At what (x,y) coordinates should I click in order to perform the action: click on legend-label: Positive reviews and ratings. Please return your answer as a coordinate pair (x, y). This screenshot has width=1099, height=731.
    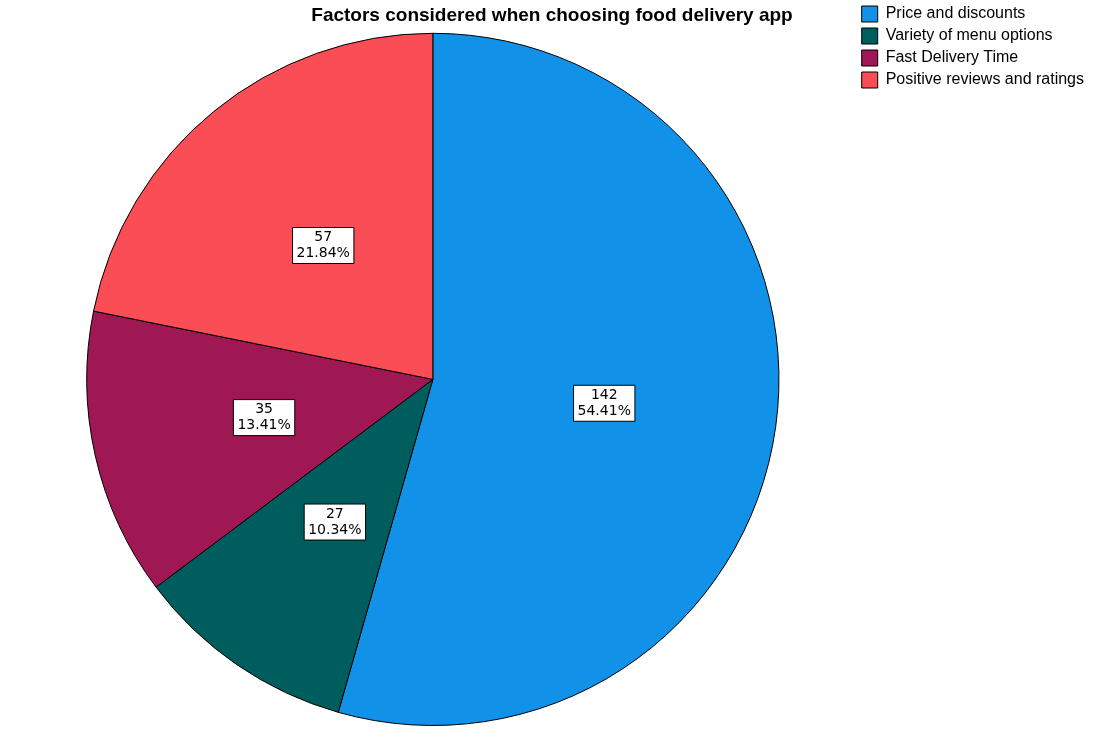
    Looking at the image, I should click on (984, 79).